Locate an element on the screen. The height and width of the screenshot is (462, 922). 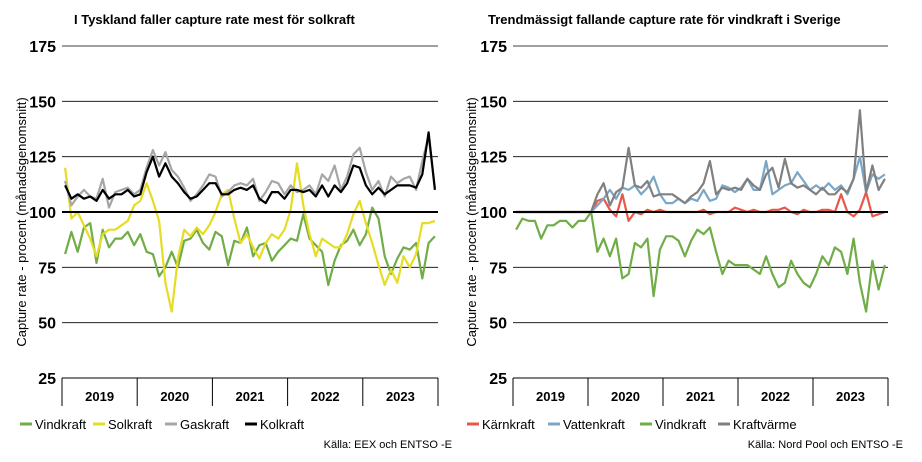
series-line-gaskraft is located at coordinates (250, 172).